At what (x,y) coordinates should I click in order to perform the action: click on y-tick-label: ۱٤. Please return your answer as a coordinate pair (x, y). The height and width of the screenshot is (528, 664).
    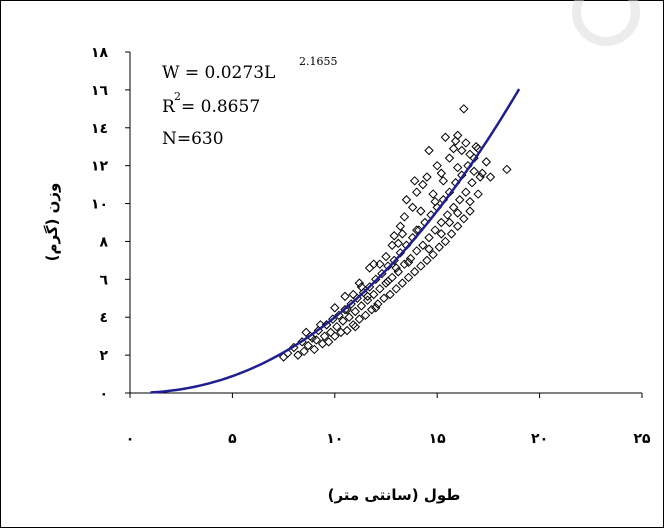
    Looking at the image, I should click on (99, 129).